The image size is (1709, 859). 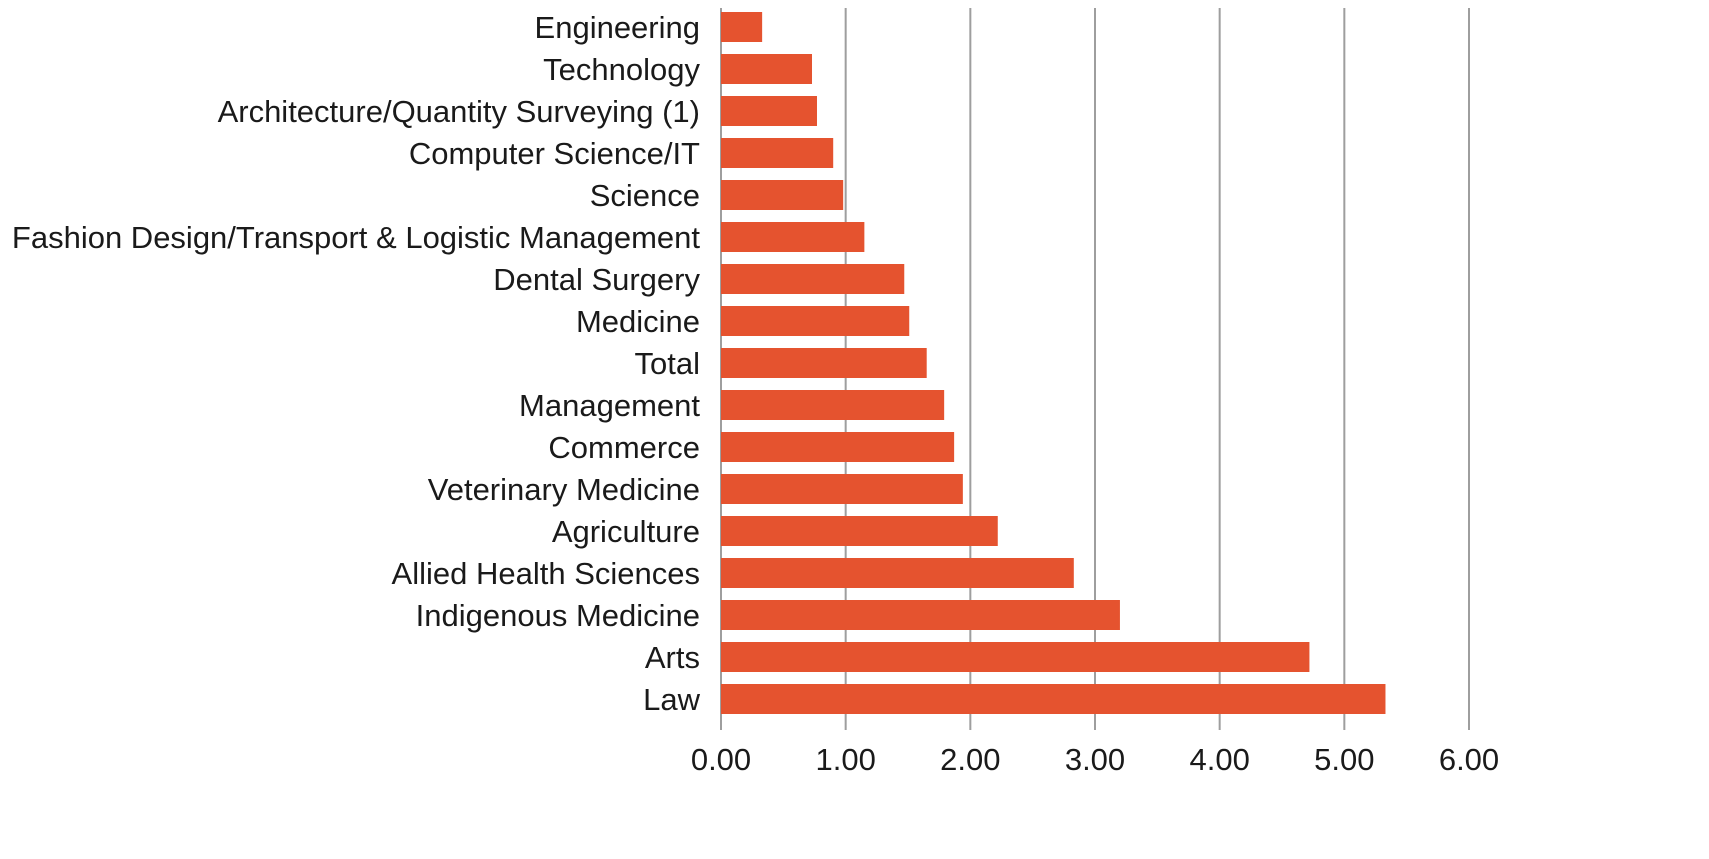 What do you see at coordinates (626, 531) in the screenshot?
I see `category-label: Agriculture` at bounding box center [626, 531].